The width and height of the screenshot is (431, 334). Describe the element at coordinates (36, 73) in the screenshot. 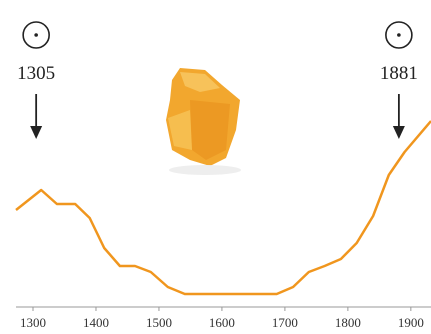

I see `annotation-label: 1305` at that location.